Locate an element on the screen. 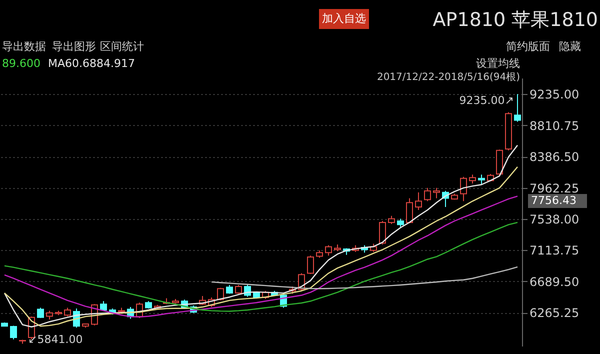 This screenshot has height=354, width=600. annotation: ↙5841.00 is located at coordinates (55, 339).